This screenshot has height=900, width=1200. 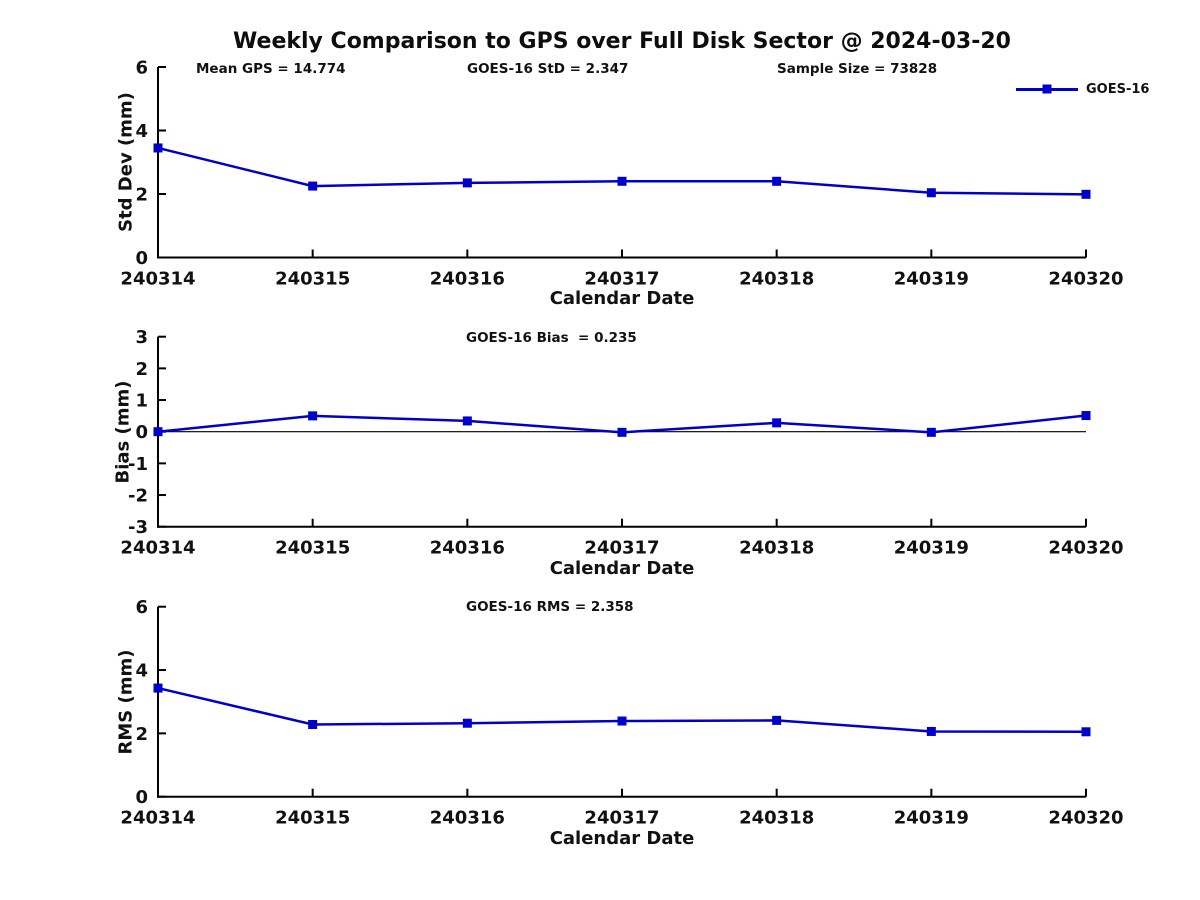 I want to click on y-axis-label-rms: RMS (mm), so click(x=126, y=702).